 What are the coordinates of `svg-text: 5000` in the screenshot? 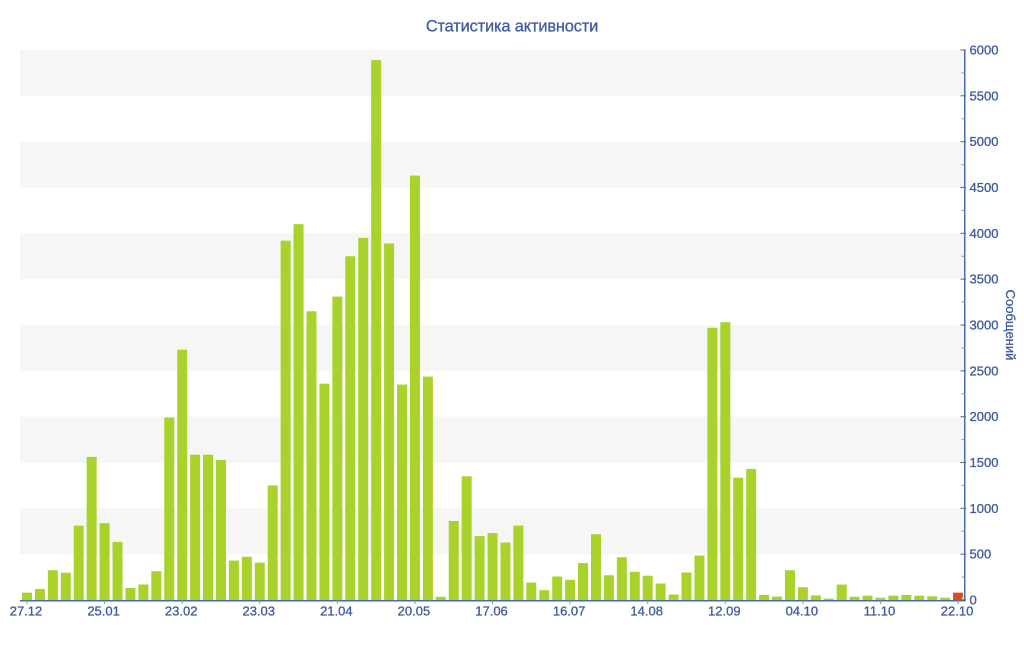 It's located at (984, 141).